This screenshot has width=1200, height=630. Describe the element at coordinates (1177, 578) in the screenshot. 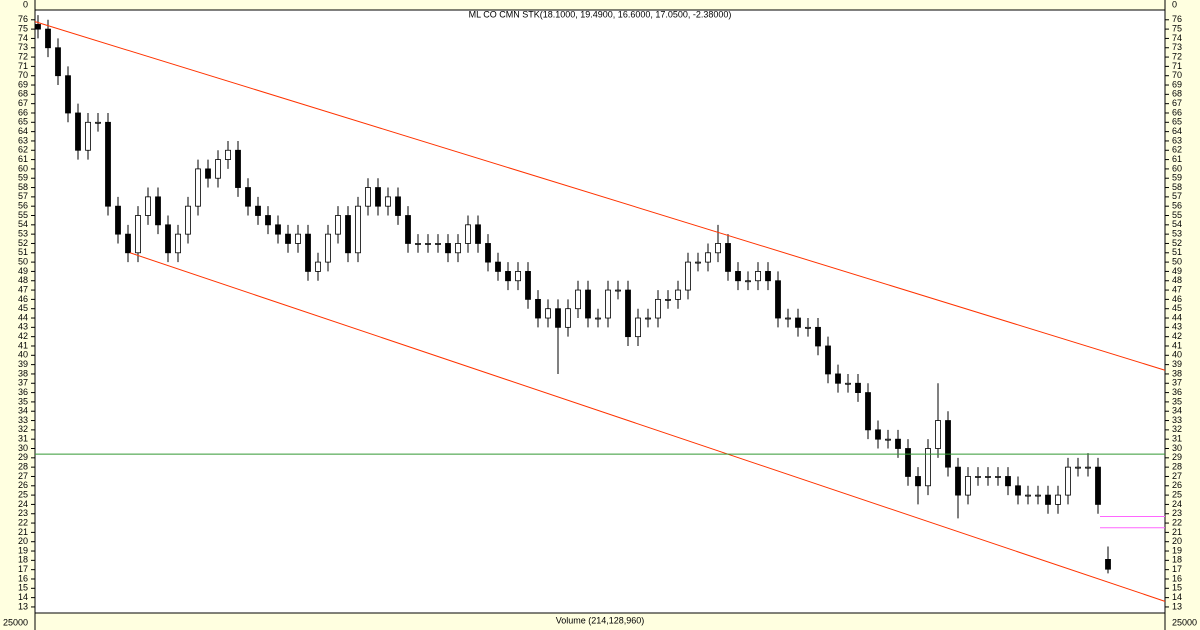

I see `y-tick-label-right: 16` at that location.